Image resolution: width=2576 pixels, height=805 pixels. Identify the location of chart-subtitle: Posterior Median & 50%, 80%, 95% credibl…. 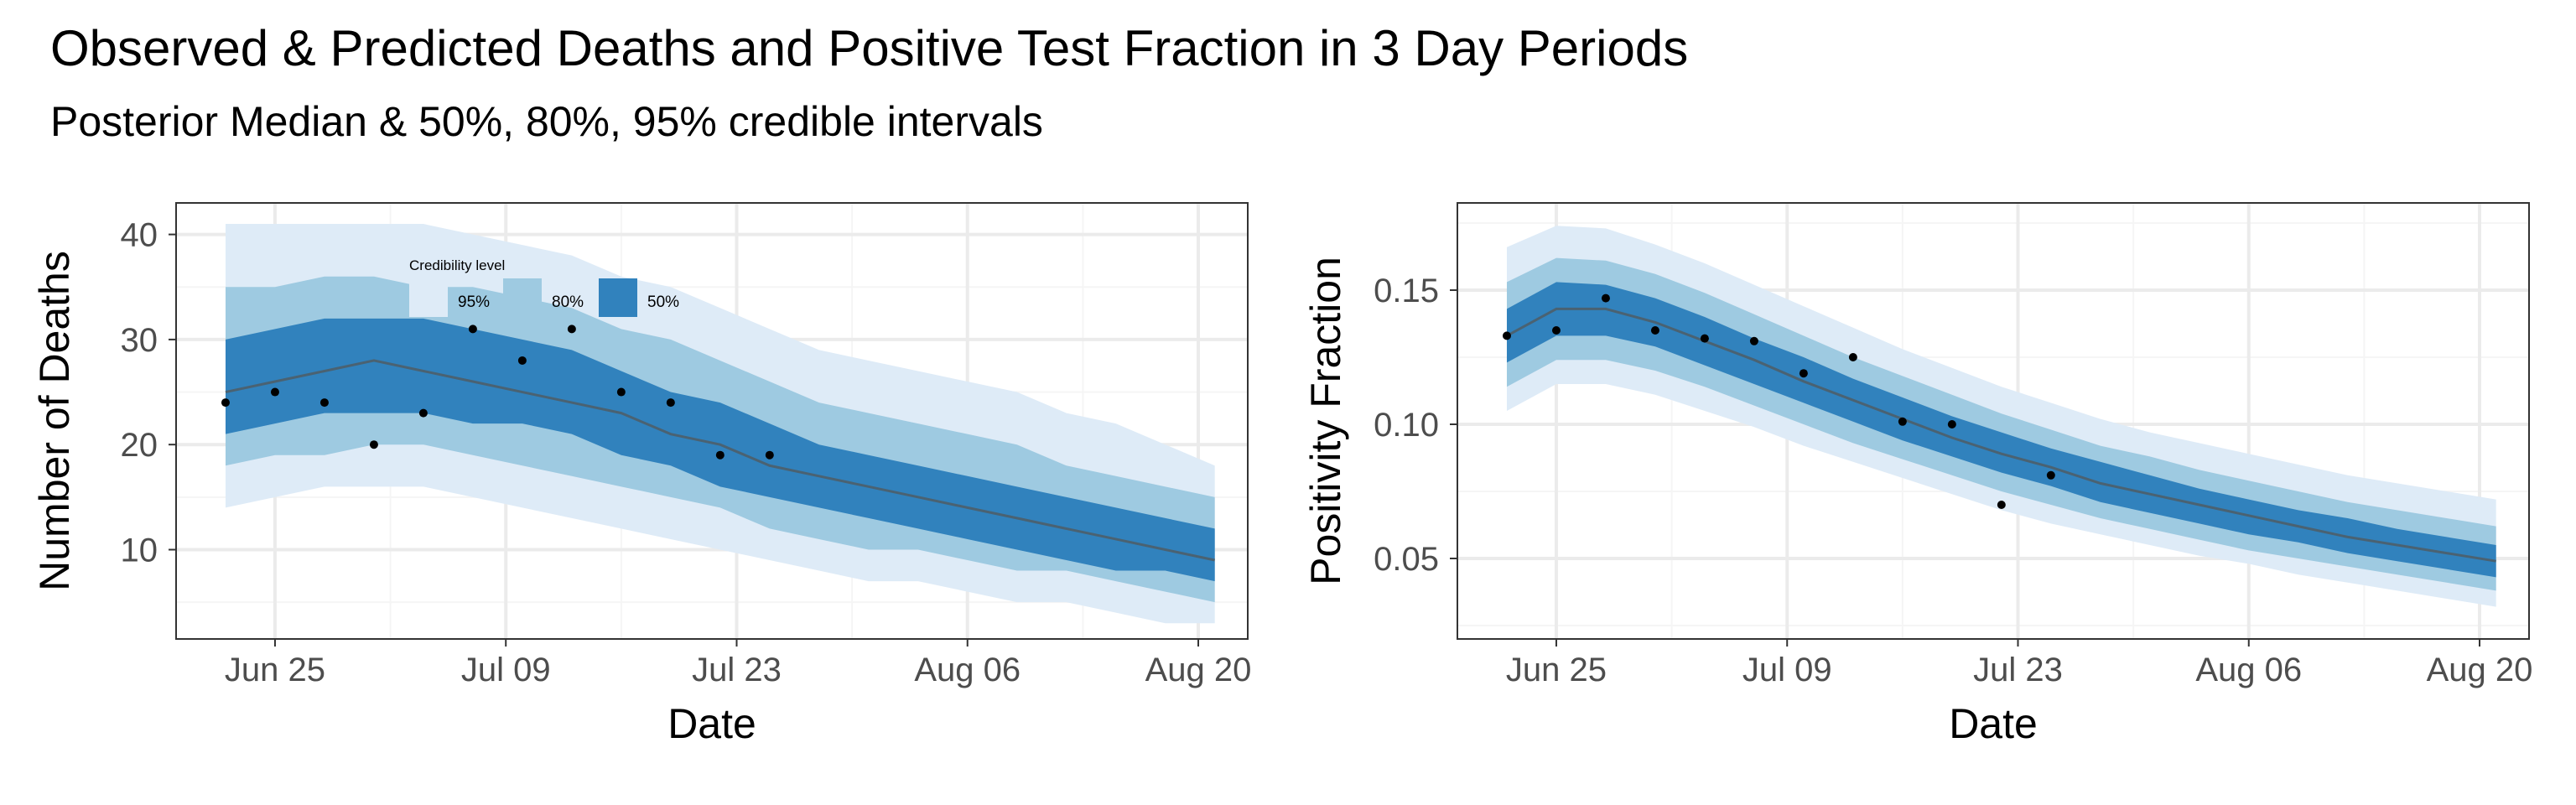
(546, 121).